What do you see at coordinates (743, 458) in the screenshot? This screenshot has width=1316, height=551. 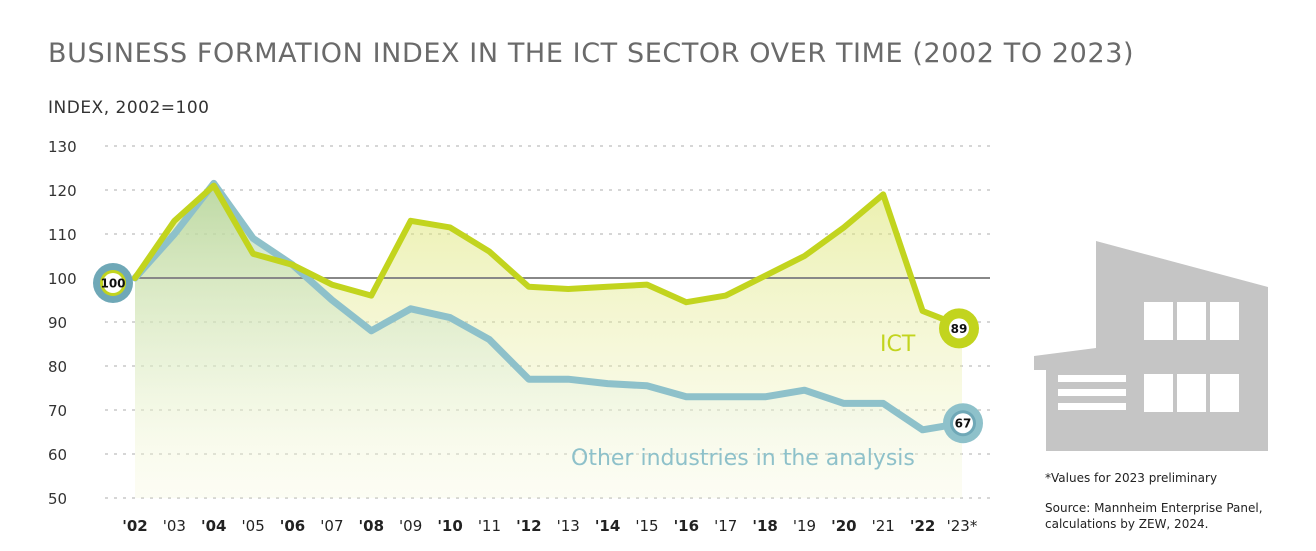 I see `series-label-other: Other industries in the analysis` at bounding box center [743, 458].